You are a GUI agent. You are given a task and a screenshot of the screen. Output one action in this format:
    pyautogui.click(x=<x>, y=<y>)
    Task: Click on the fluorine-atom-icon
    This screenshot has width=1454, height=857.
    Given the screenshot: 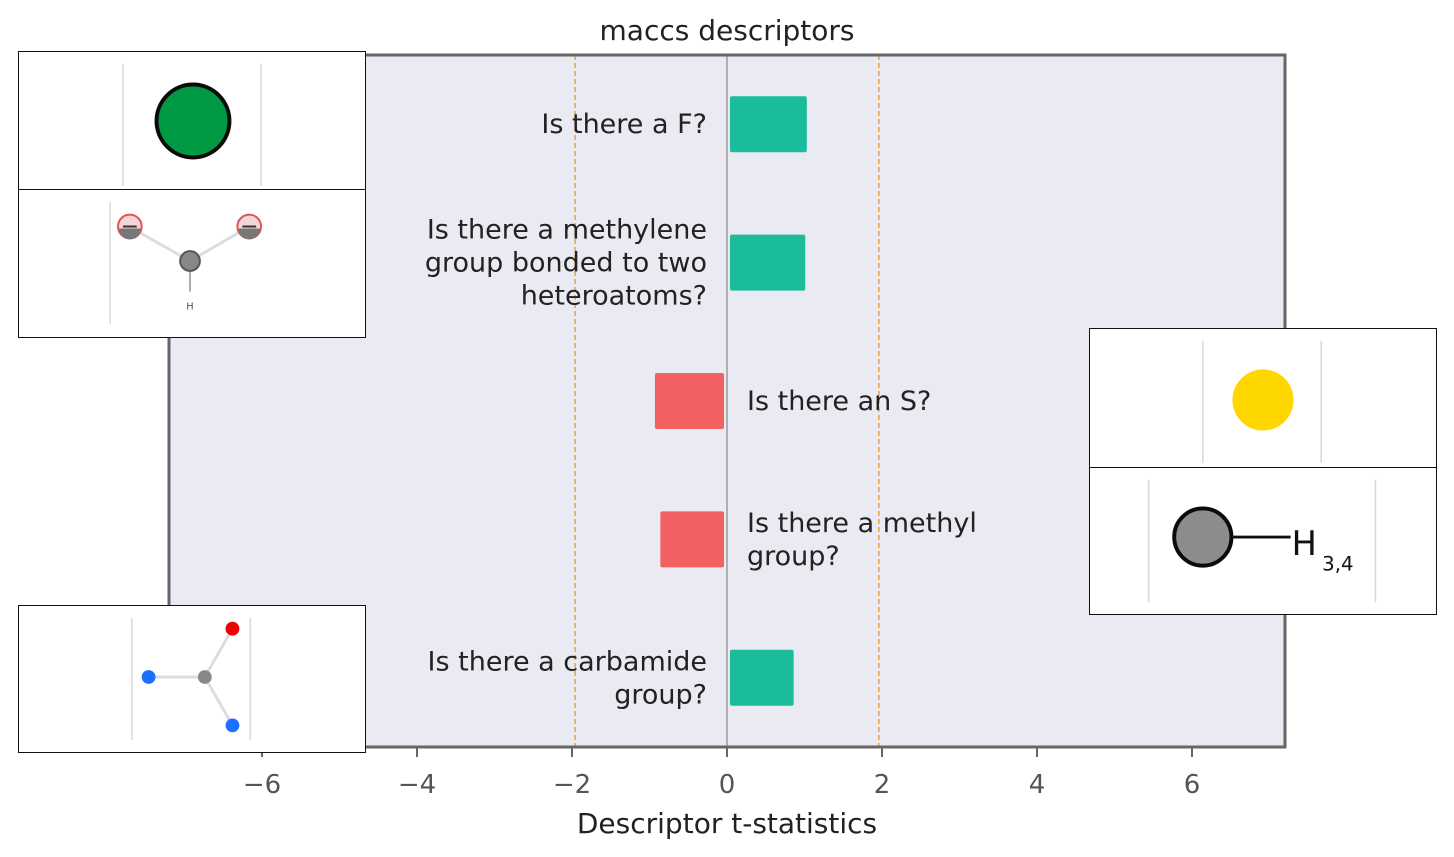 What is the action you would take?
    pyautogui.click(x=192, y=125)
    